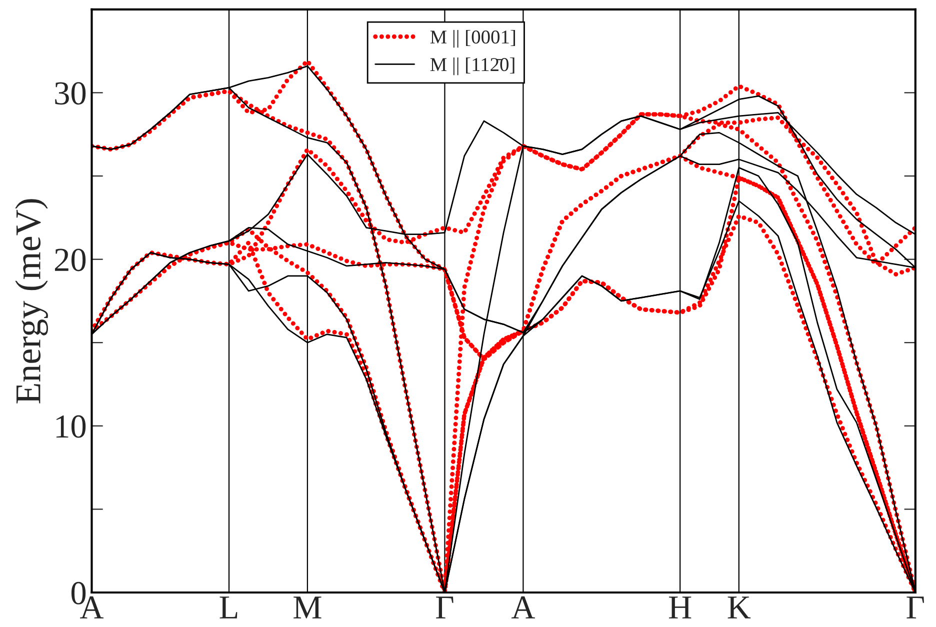  I want to click on x-tick-label: K, so click(739, 607).